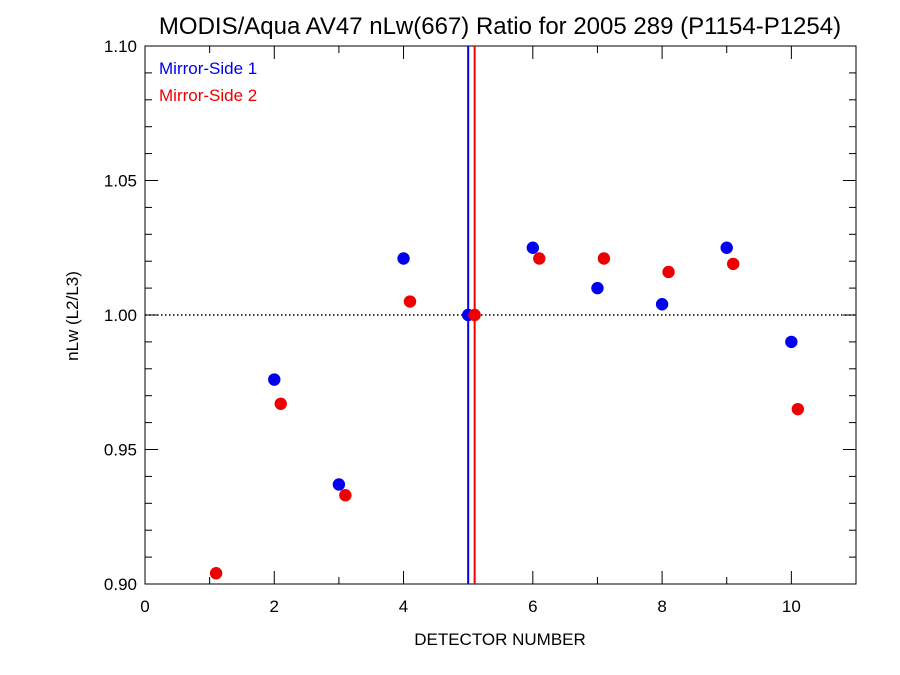  Describe the element at coordinates (208, 82) in the screenshot. I see `legend: Mirror-Side 1 Mirror-Side 2` at that location.